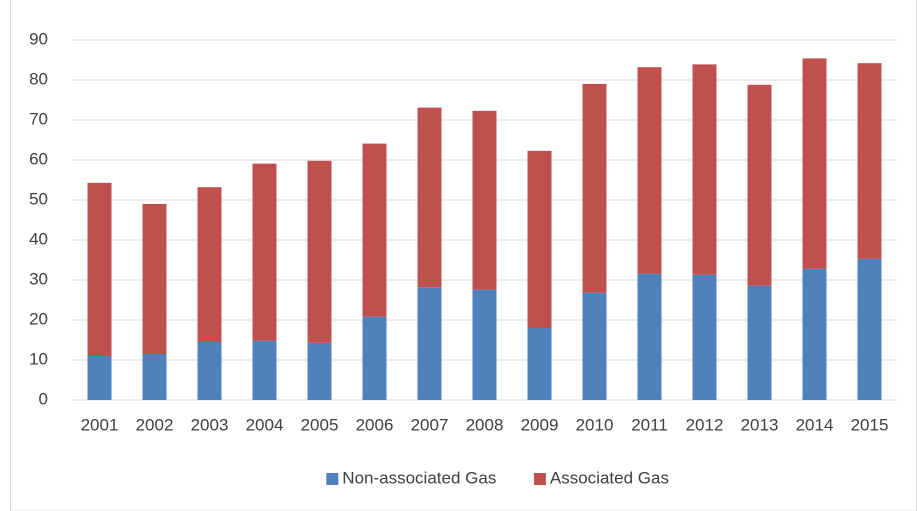 This screenshot has width=917, height=511. What do you see at coordinates (38, 158) in the screenshot?
I see `y-tick-label: 60` at bounding box center [38, 158].